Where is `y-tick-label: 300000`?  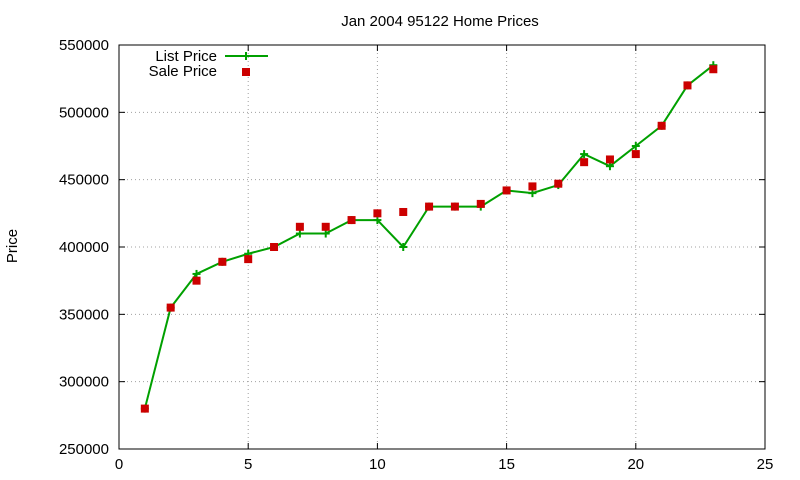
y-tick-label: 300000 is located at coordinates (84, 382).